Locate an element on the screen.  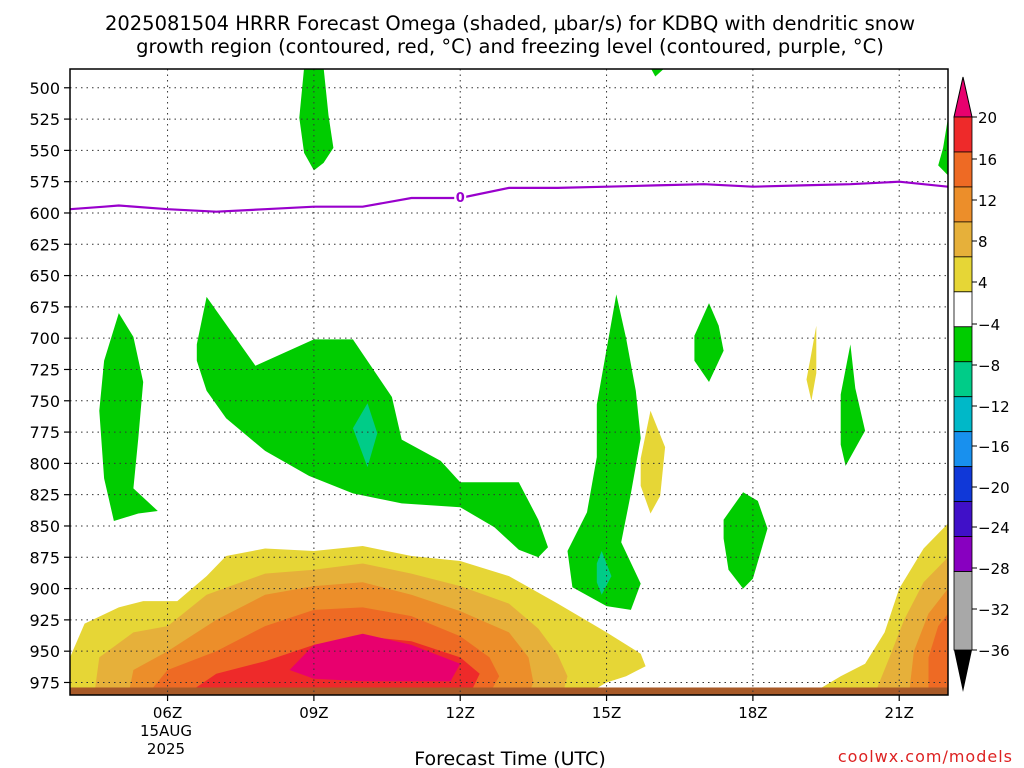
y-tick-label: 500 is located at coordinates (44, 88).